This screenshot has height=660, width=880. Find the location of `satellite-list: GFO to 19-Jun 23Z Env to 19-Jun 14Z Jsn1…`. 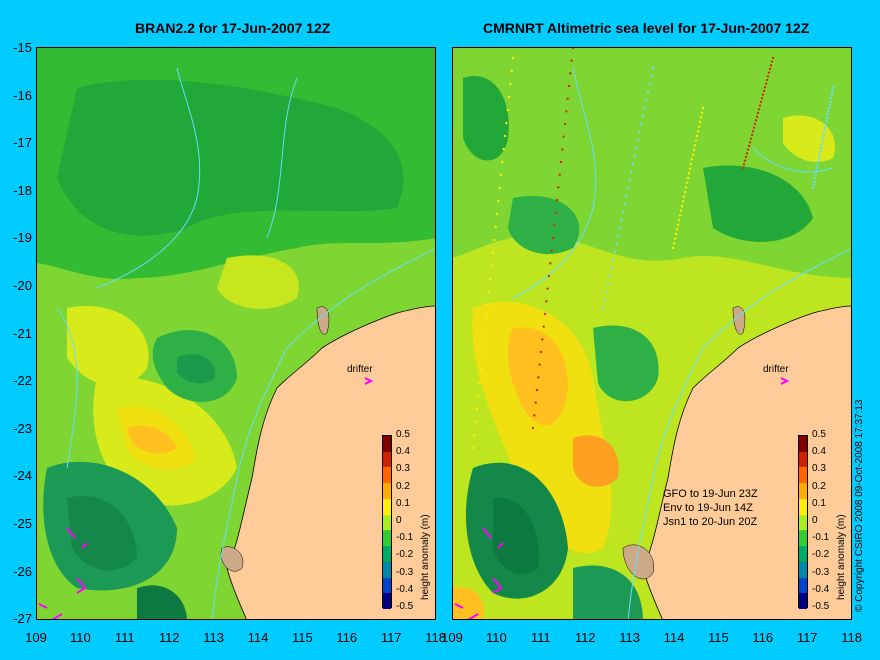

satellite-list: GFO to 19-Jun 23Z Env to 19-Jun 14Z Jsn1… is located at coordinates (710, 508).